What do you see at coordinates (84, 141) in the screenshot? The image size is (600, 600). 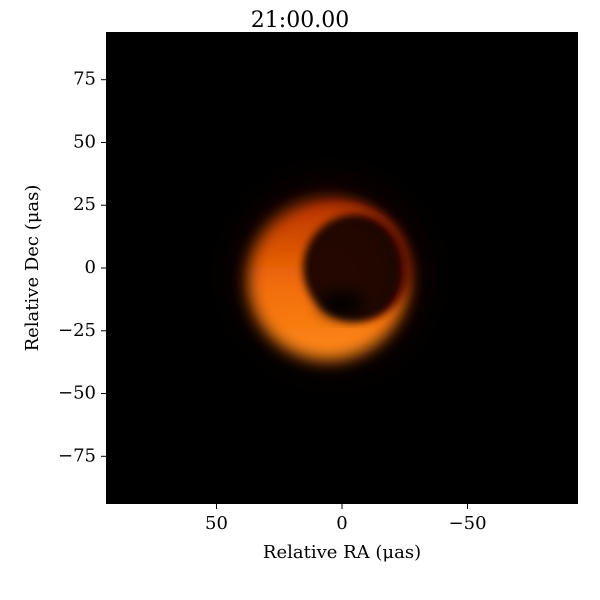 I see `y-tick-label: 50` at bounding box center [84, 141].